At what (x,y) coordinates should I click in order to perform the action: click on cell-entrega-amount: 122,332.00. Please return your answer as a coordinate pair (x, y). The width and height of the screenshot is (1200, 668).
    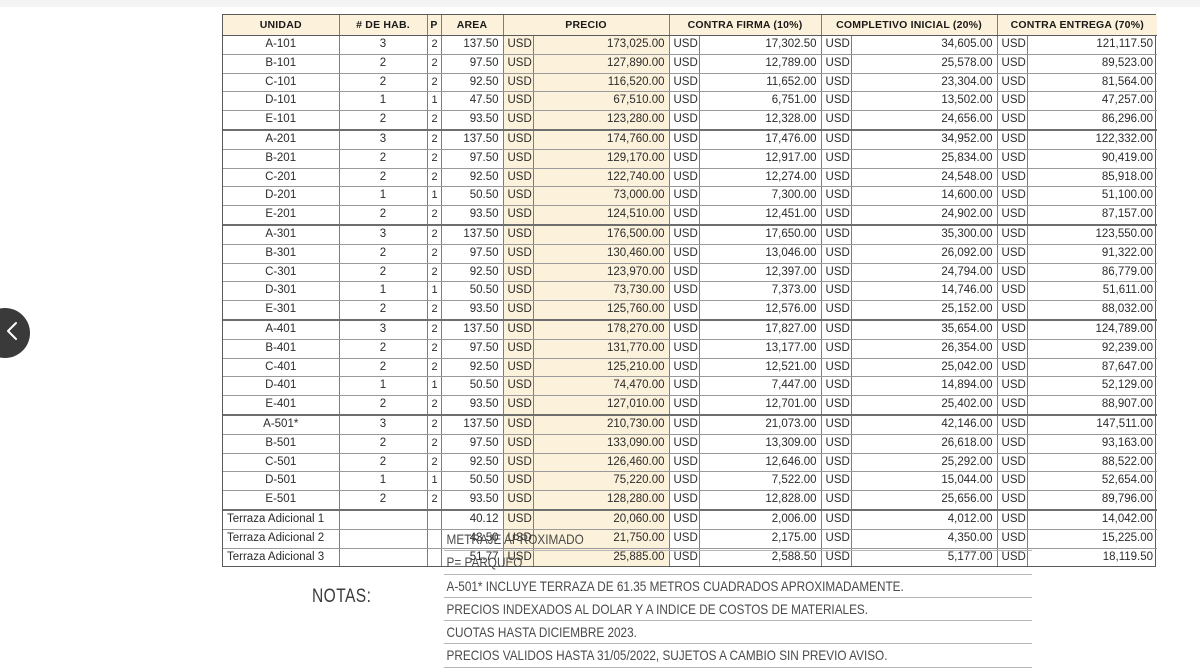
    Looking at the image, I should click on (1092, 139).